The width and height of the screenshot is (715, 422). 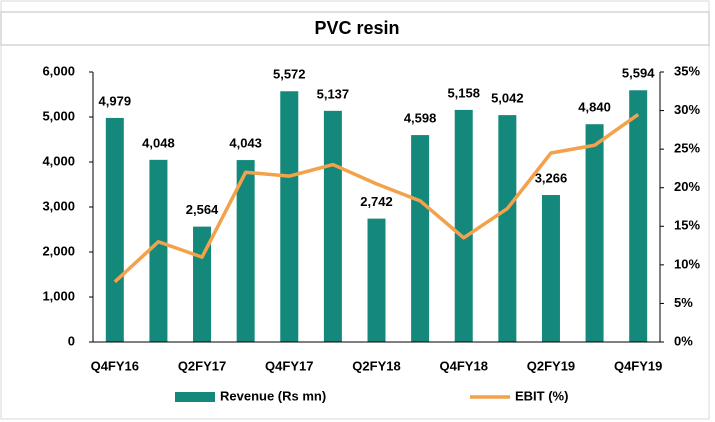 What do you see at coordinates (551, 365) in the screenshot?
I see `x-tick-label: Q2FY19` at bounding box center [551, 365].